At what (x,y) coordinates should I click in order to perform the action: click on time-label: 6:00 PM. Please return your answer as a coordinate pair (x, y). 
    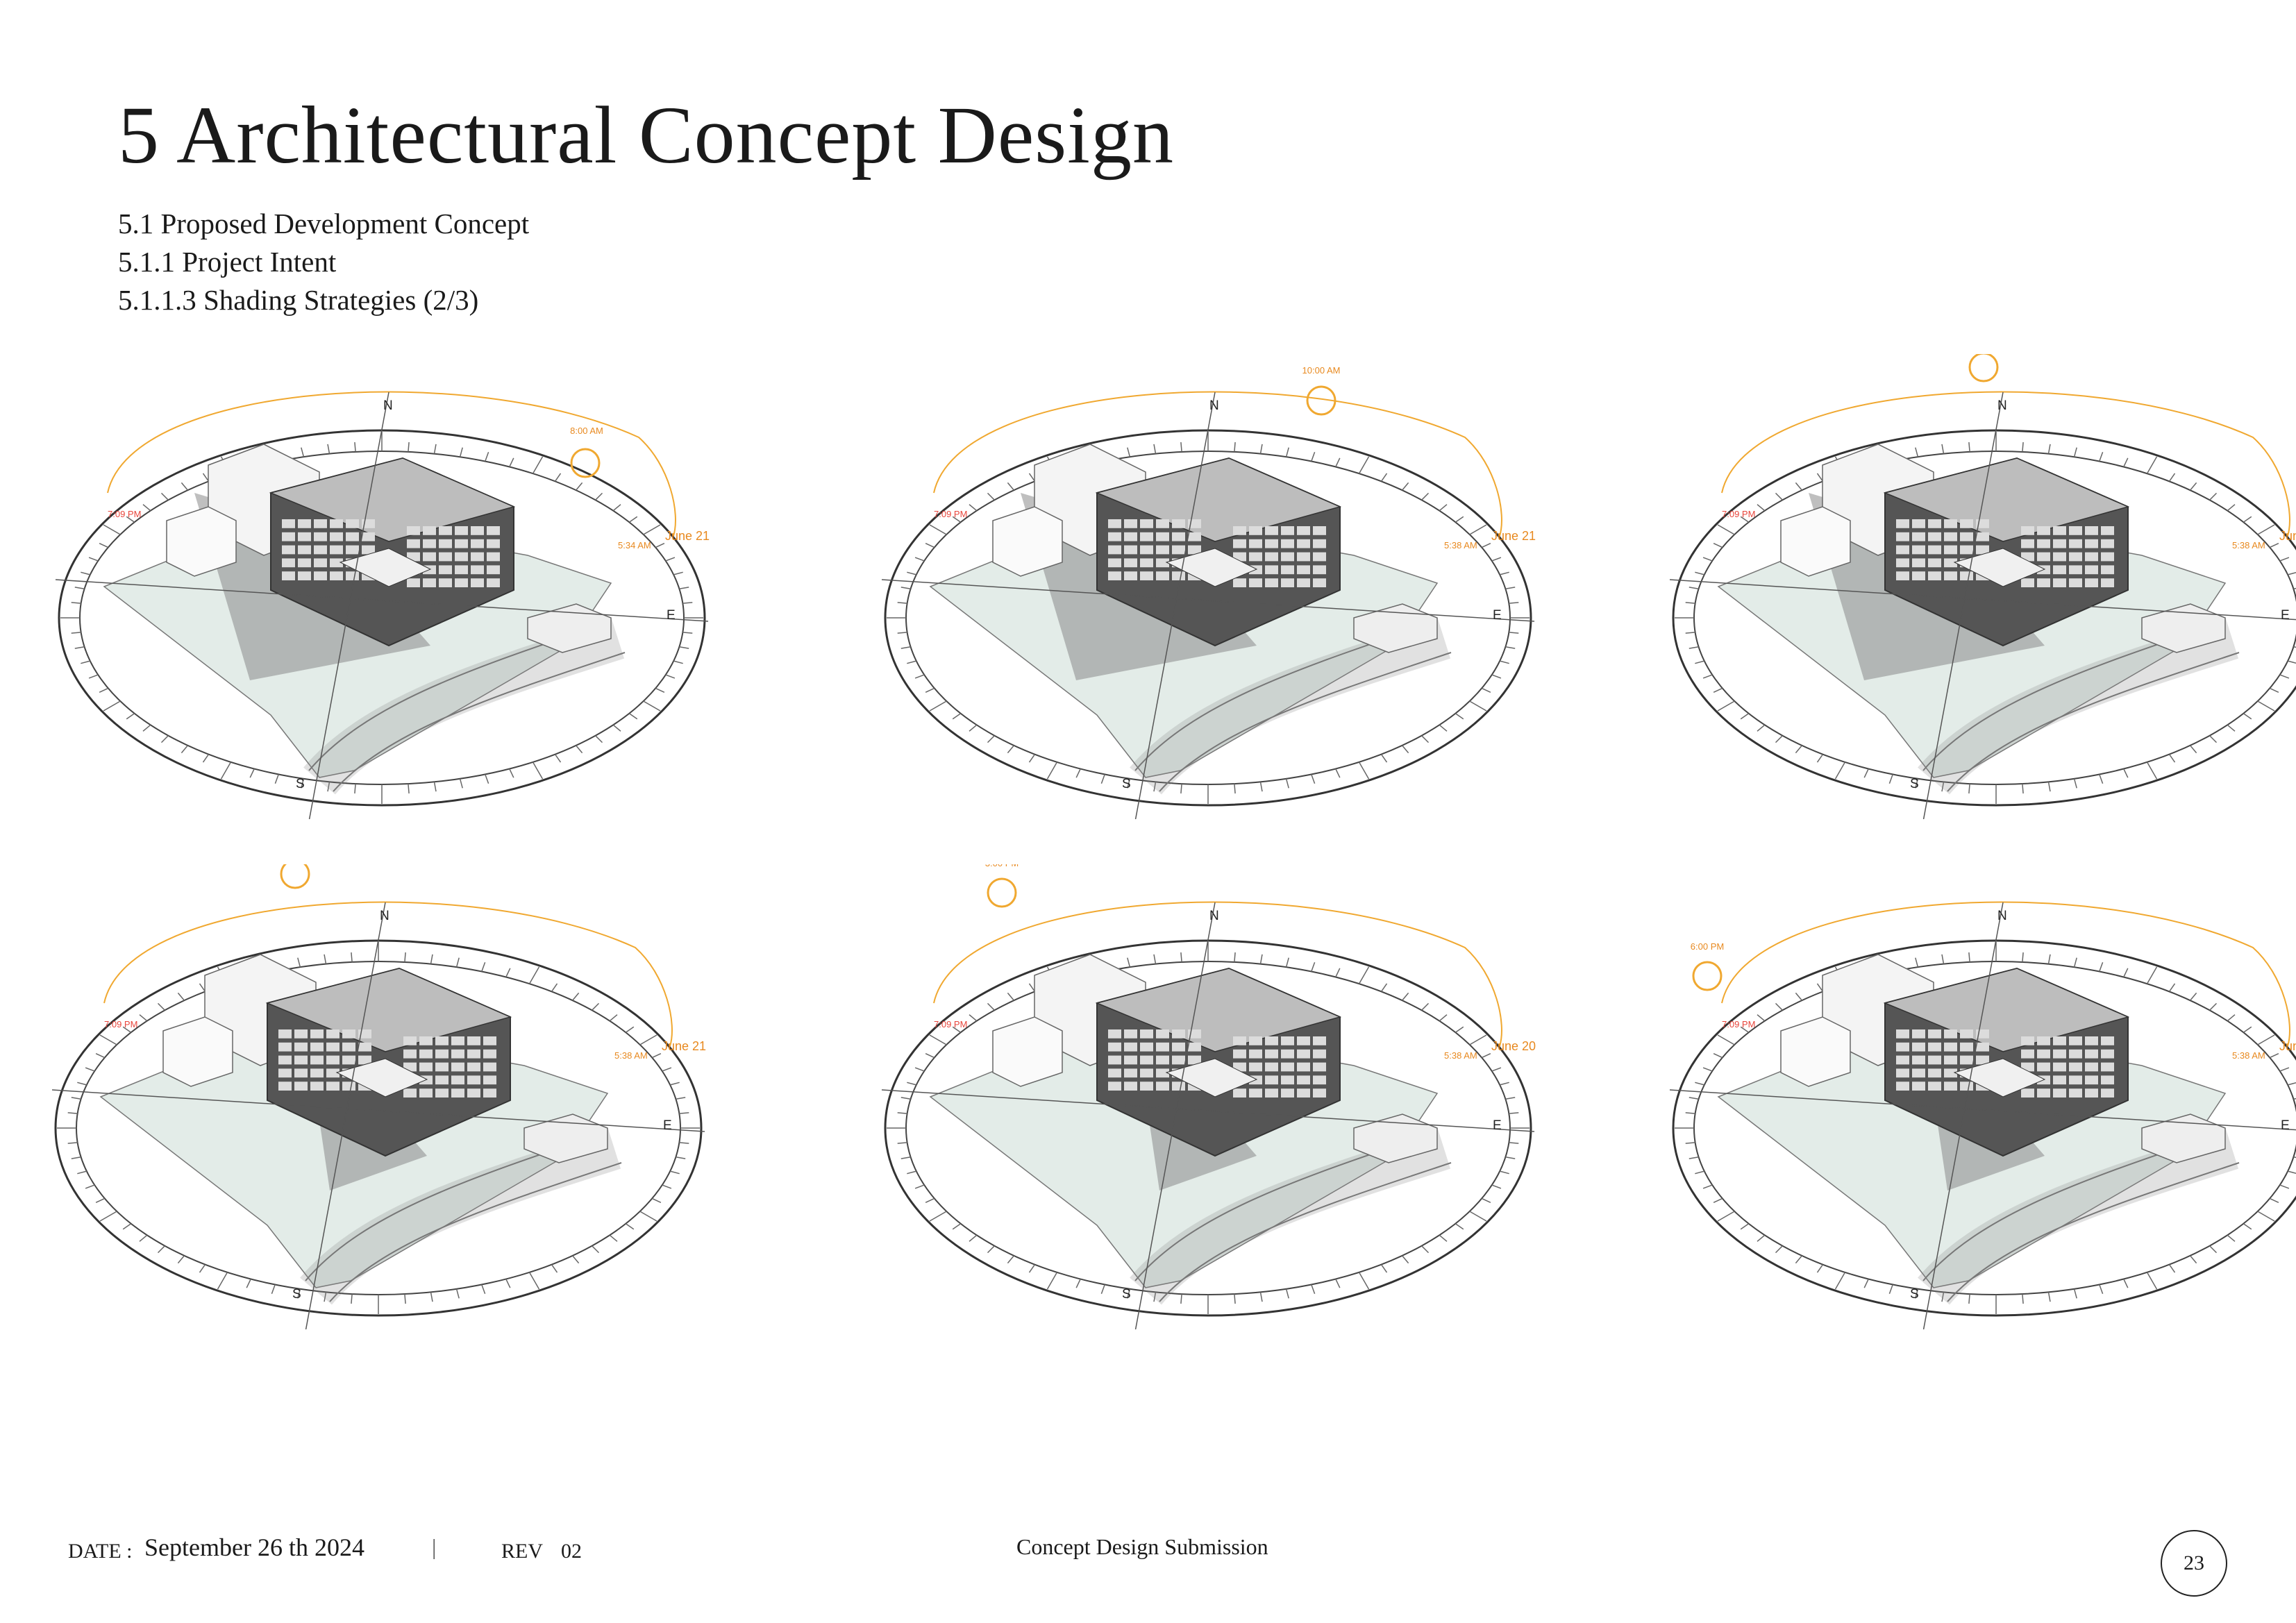
    Looking at the image, I should click on (1707, 946).